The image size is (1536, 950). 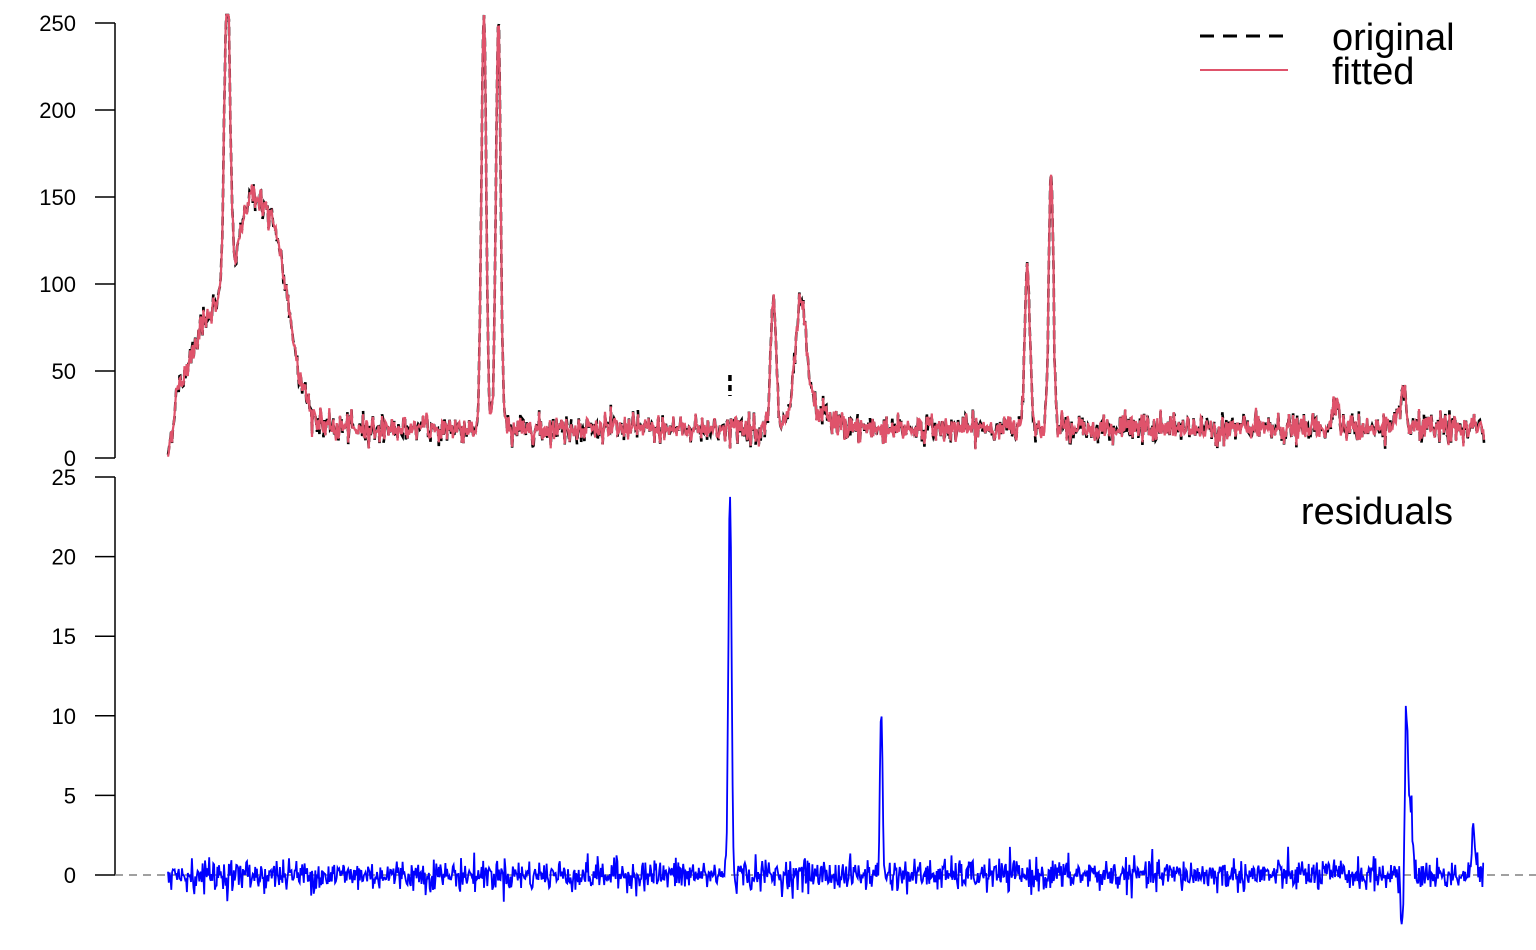 What do you see at coordinates (64, 716) in the screenshot?
I see `residuals-y-tick-label: 10` at bounding box center [64, 716].